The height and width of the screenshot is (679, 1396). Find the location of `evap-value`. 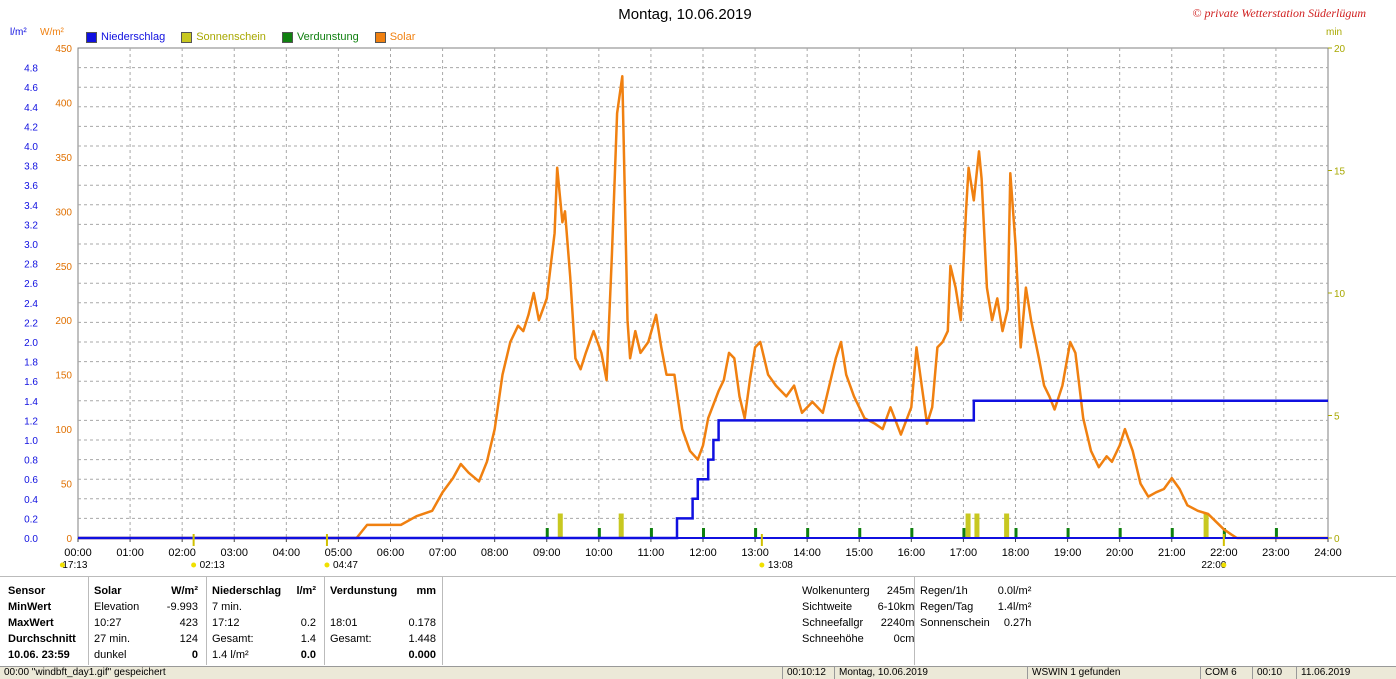

evap-value is located at coordinates (421, 607).